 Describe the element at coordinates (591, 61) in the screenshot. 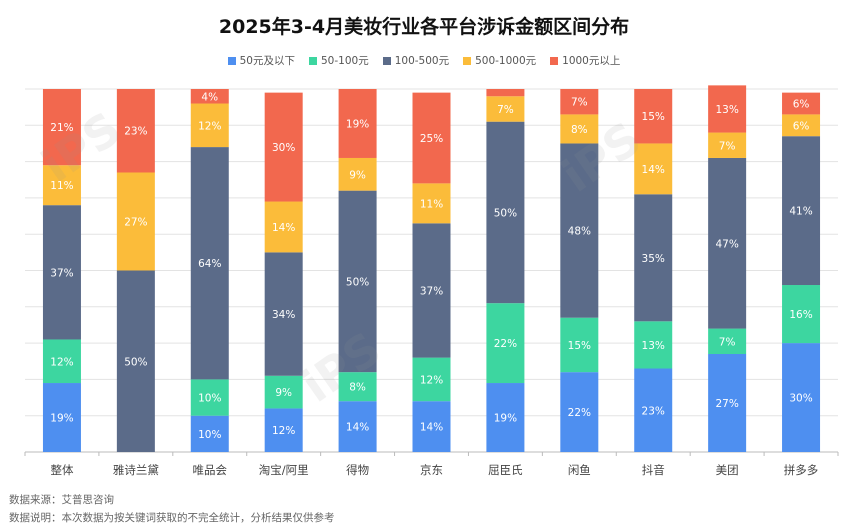

I see `legend-label: 1000元以上` at that location.